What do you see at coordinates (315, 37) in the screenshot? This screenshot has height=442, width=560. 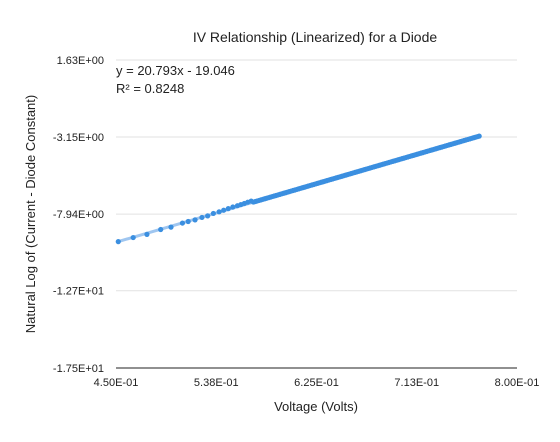 I see `chart-title: IV Relationship (Linearized) for a Diode` at bounding box center [315, 37].